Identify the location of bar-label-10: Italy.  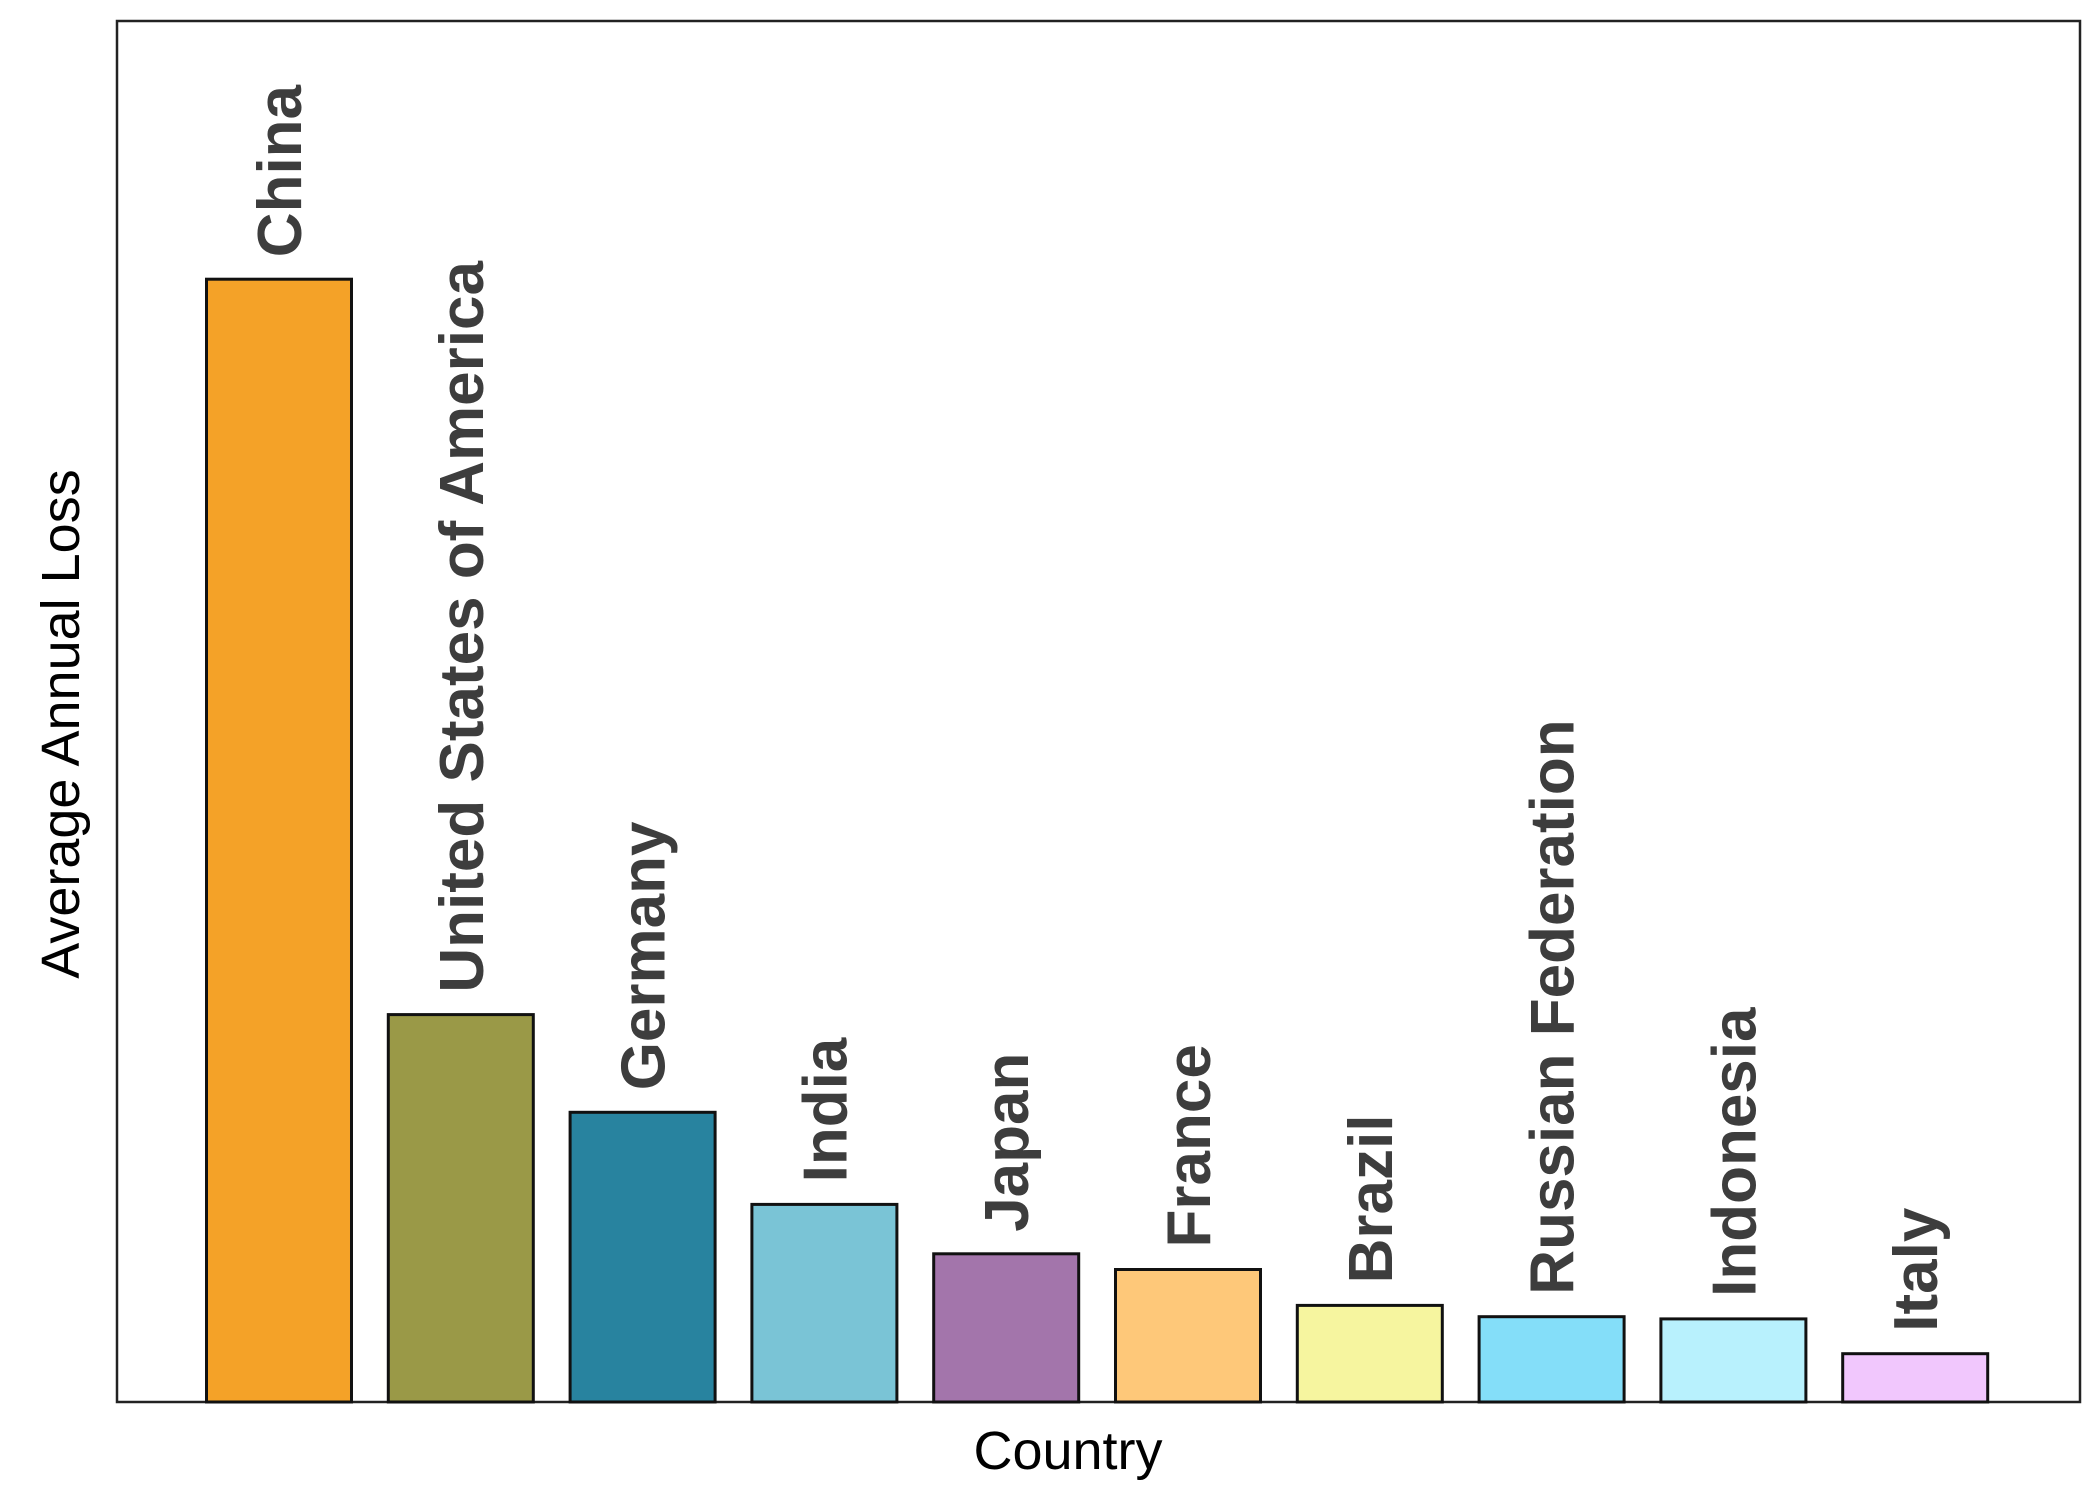
(1916, 1269).